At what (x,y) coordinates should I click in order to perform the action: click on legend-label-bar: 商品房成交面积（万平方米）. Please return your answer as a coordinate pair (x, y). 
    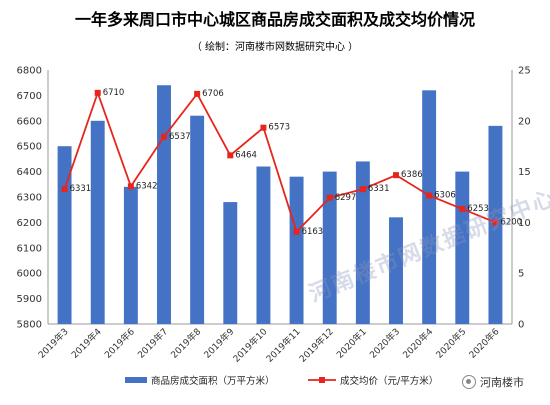
    Looking at the image, I should click on (213, 381).